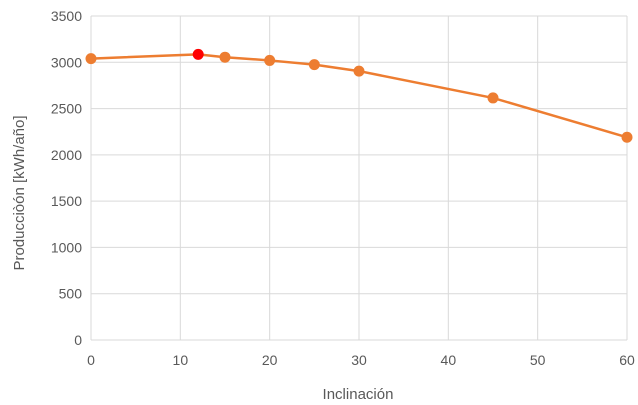 The width and height of the screenshot is (638, 405). I want to click on y-axis-title: Producciòón [kWh/año], so click(19, 192).